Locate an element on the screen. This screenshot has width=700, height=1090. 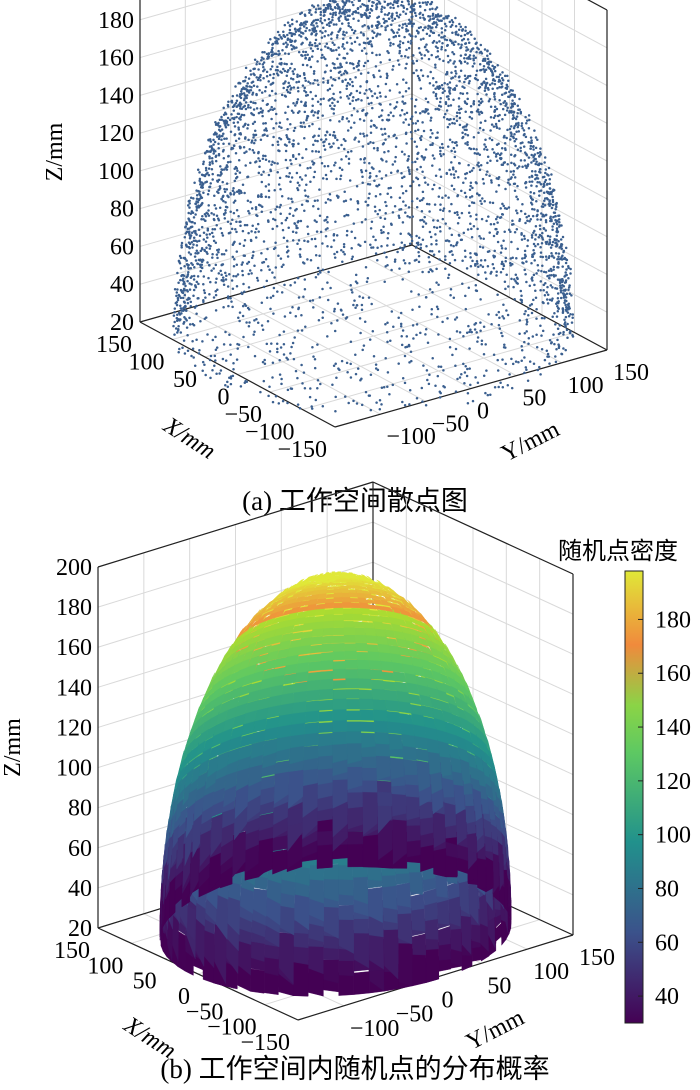
z-tick-label: 60 is located at coordinates (80, 849).